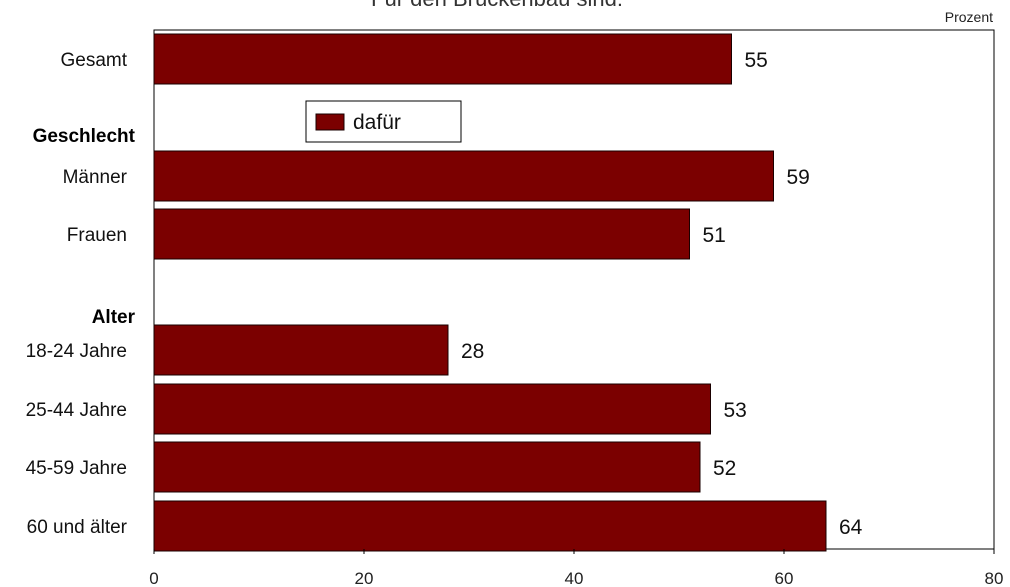 This screenshot has width=1010, height=587. I want to click on x-tick-label: 80, so click(994, 578).